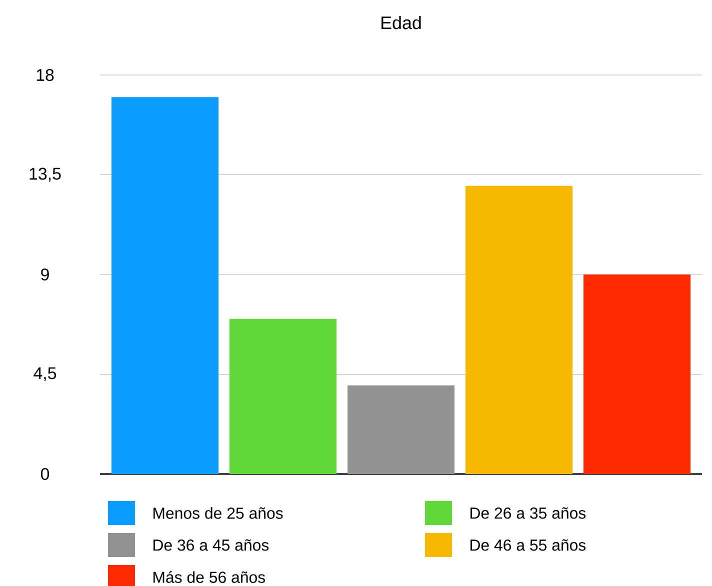 The width and height of the screenshot is (712, 586). What do you see at coordinates (45, 374) in the screenshot?
I see `y-tick-label: 4,5` at bounding box center [45, 374].